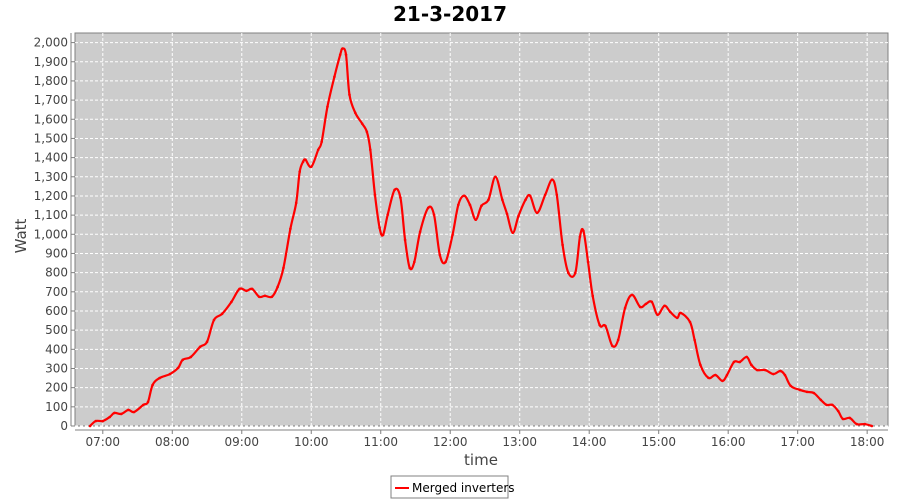 This screenshot has width=900, height=504. I want to click on y-tick-label: 1,700, so click(51, 100).